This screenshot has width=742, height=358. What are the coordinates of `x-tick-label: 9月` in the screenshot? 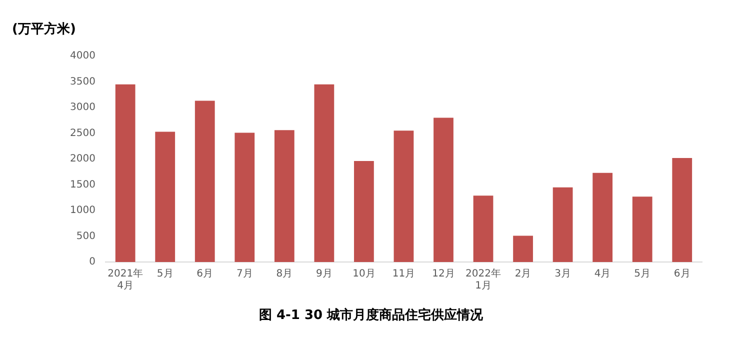 It's located at (324, 274).